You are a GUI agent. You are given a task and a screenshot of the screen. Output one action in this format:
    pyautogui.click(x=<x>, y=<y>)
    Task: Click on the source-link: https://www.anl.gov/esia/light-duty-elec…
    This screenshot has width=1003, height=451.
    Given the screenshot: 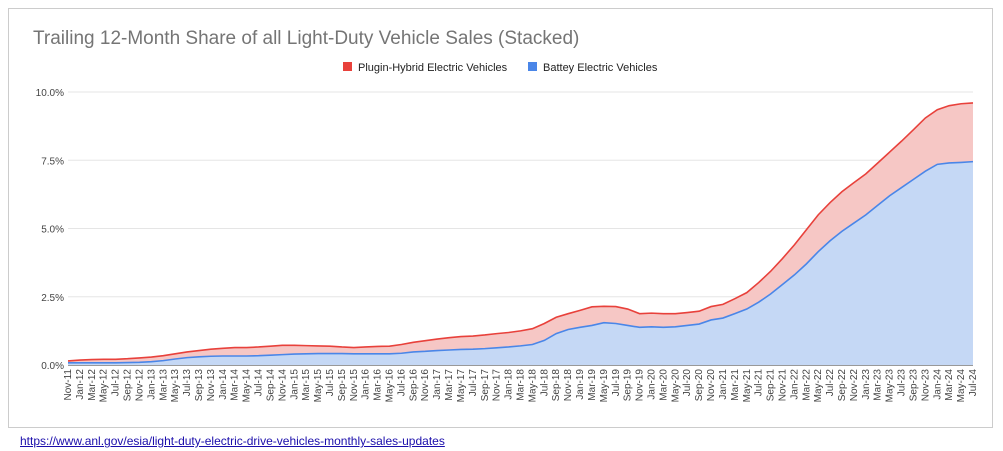 What is the action you would take?
    pyautogui.click(x=232, y=441)
    